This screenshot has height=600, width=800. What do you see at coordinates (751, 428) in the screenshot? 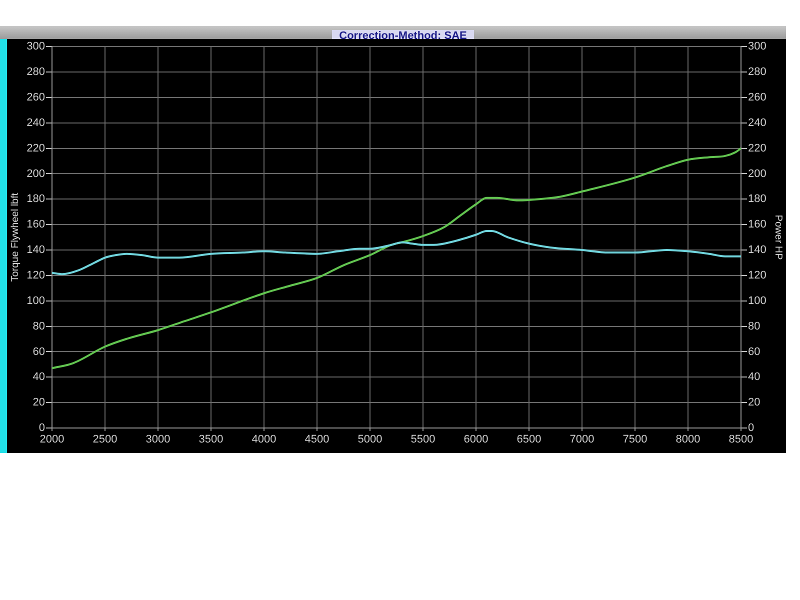
I see `y2-tick-label: 0` at bounding box center [751, 428].